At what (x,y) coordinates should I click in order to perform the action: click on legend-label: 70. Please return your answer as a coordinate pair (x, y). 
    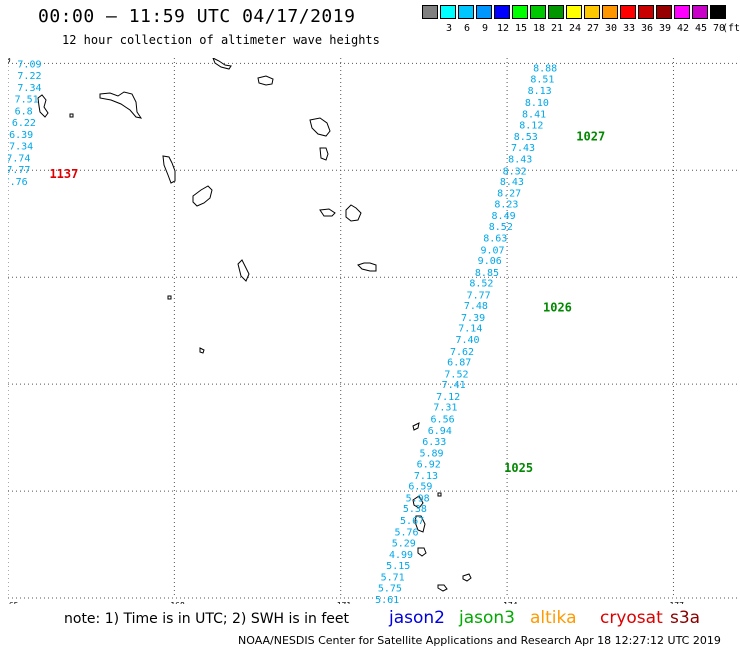
    Looking at the image, I should click on (719, 28).